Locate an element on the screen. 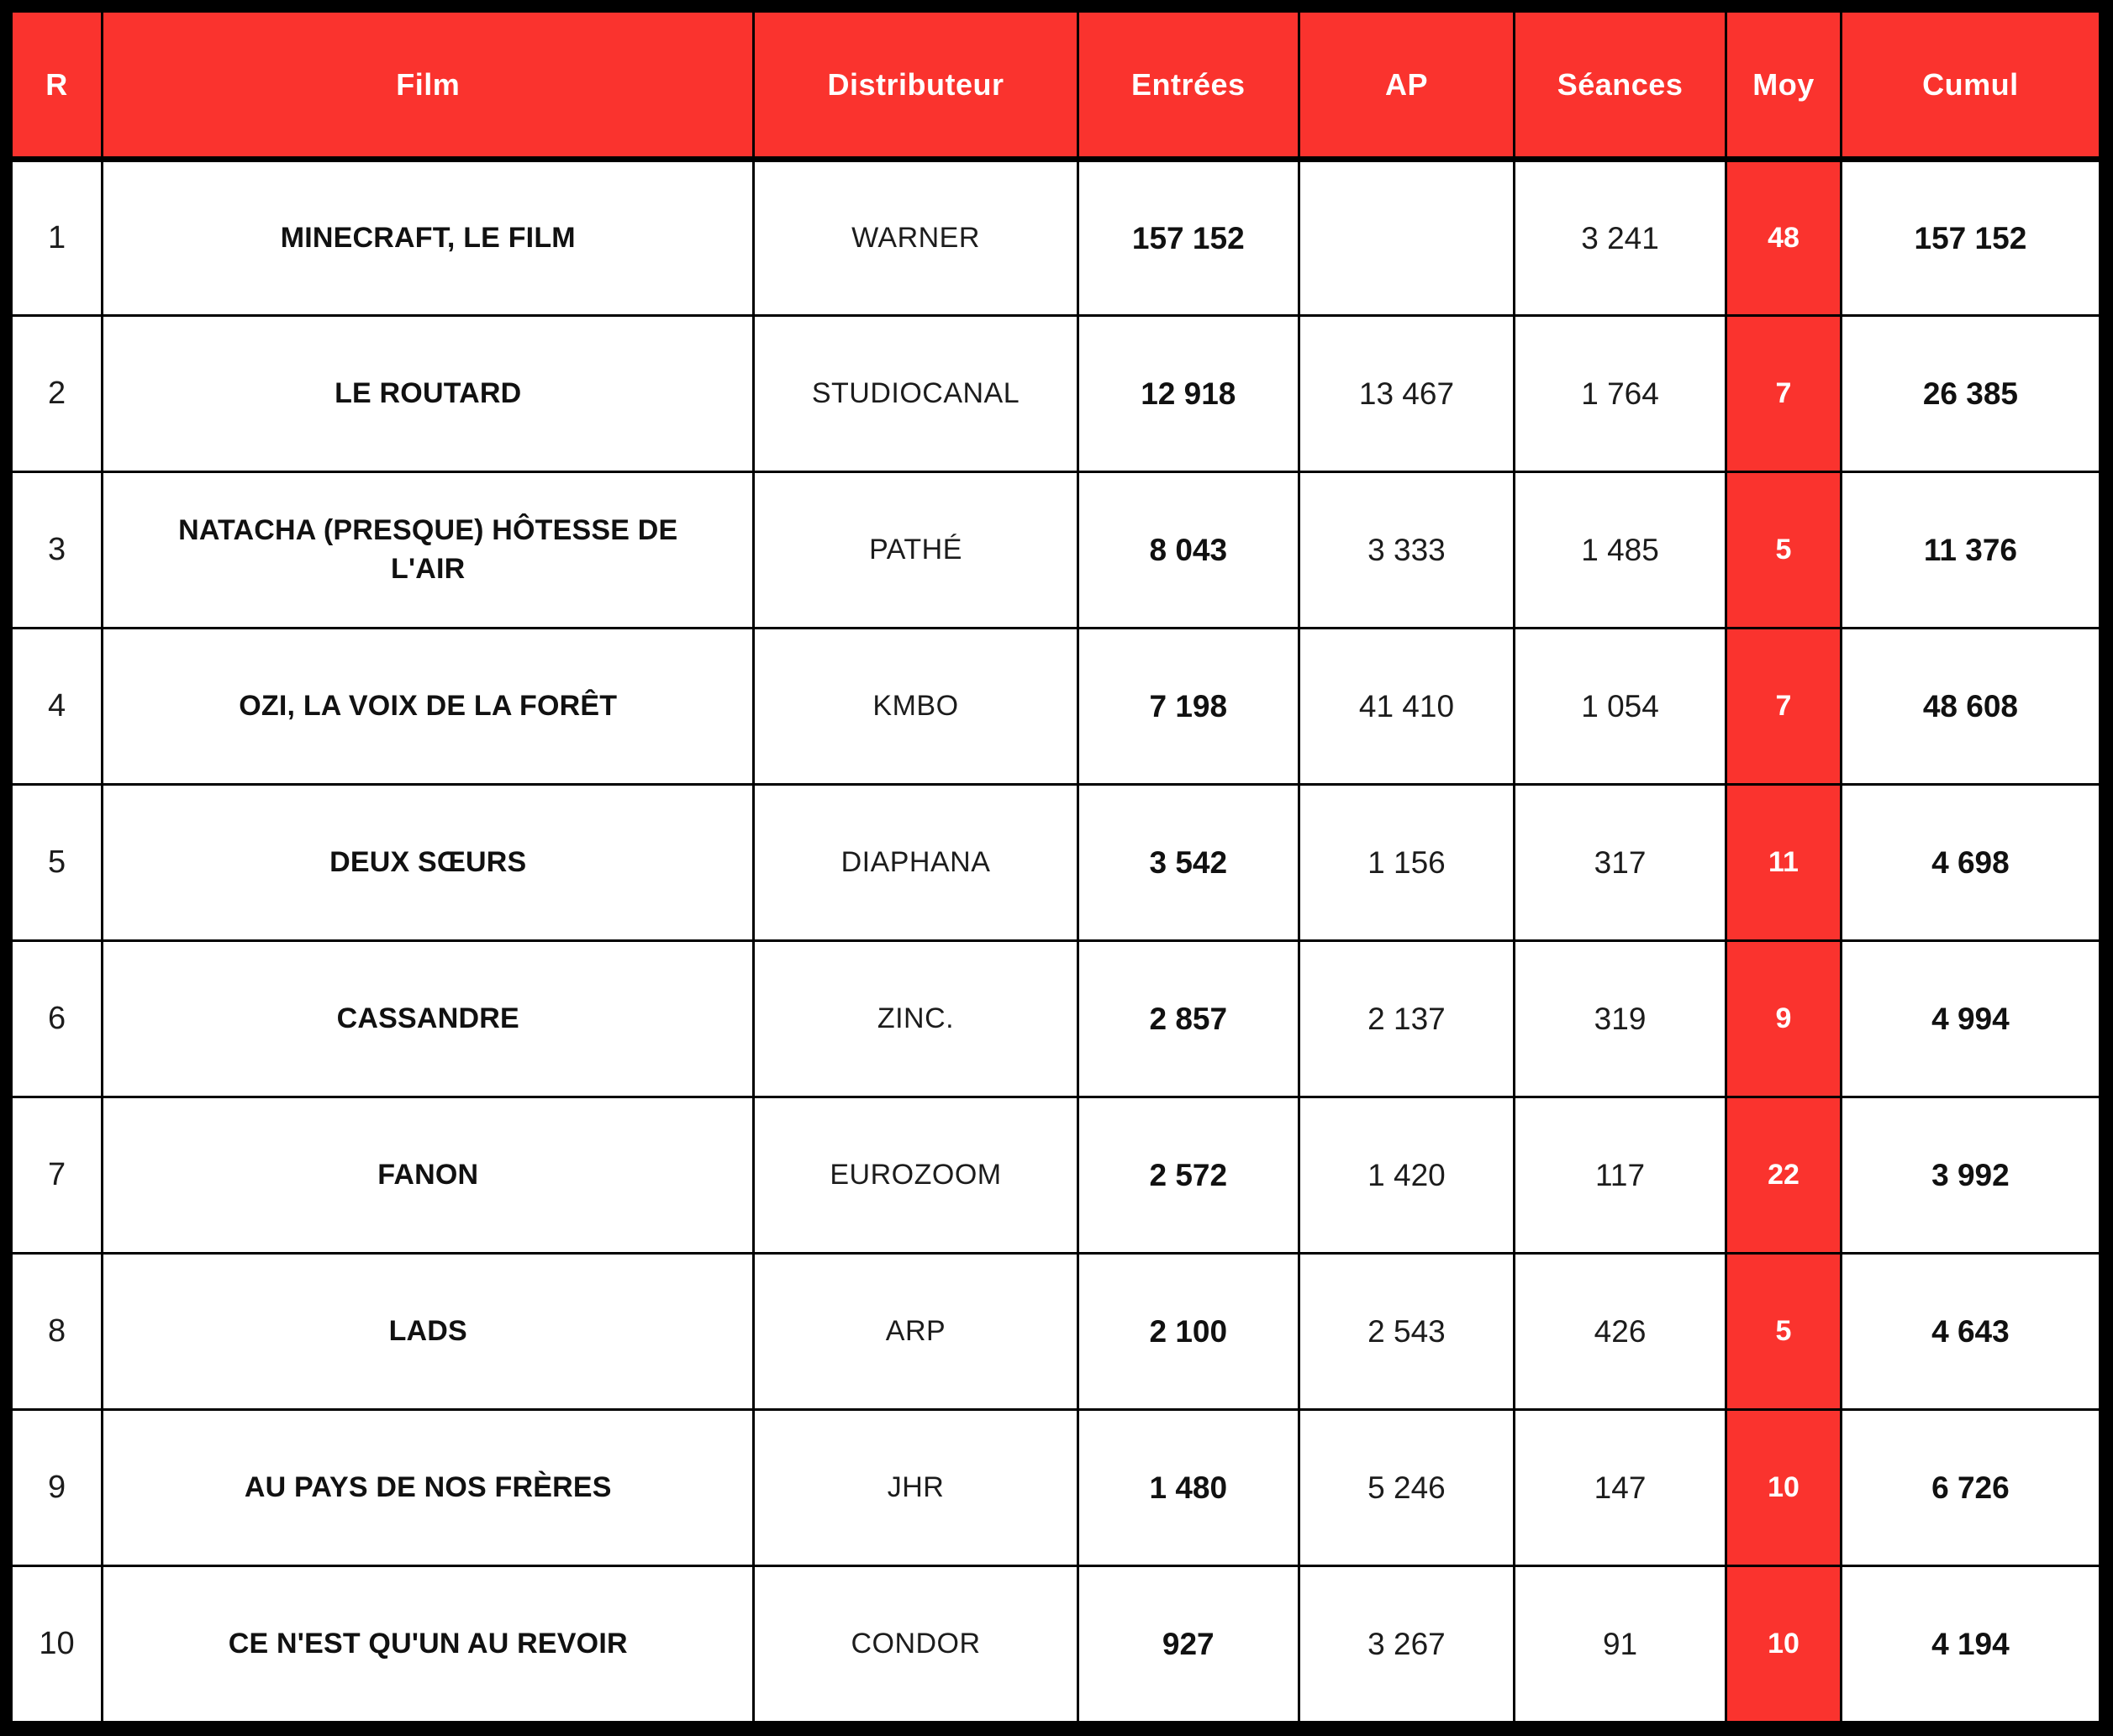 Image resolution: width=2113 pixels, height=1736 pixels. header-rank: R is located at coordinates (56, 86).